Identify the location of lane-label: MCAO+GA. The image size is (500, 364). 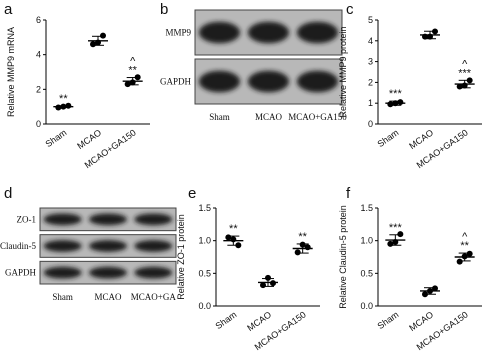
(154, 297).